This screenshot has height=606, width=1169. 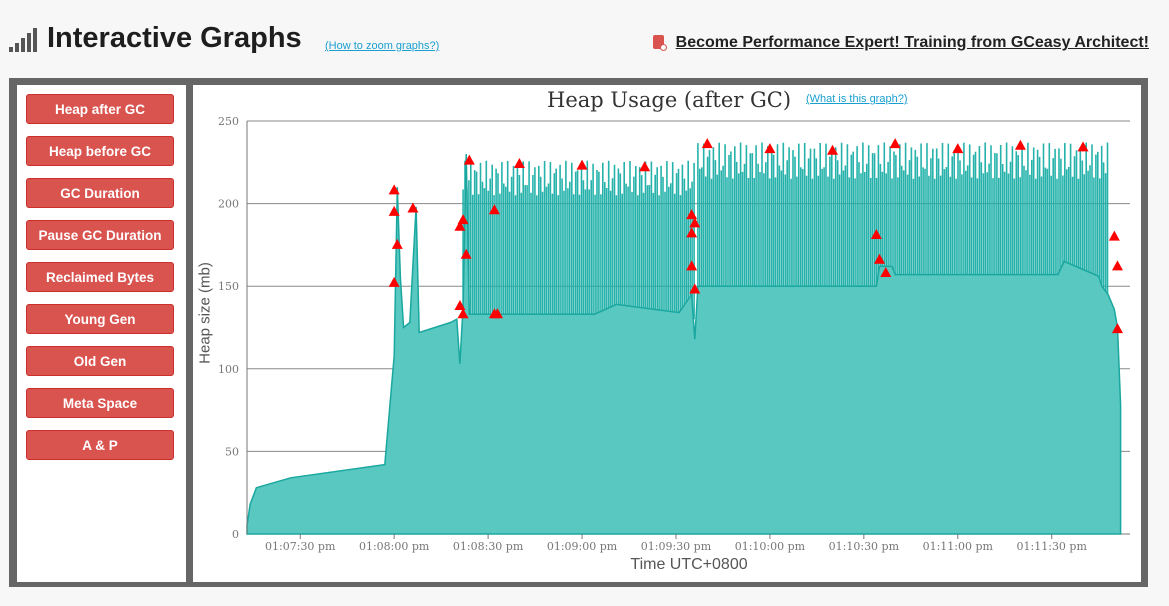 What do you see at coordinates (958, 546) in the screenshot?
I see `x-tick-label: 01:11:00 pm` at bounding box center [958, 546].